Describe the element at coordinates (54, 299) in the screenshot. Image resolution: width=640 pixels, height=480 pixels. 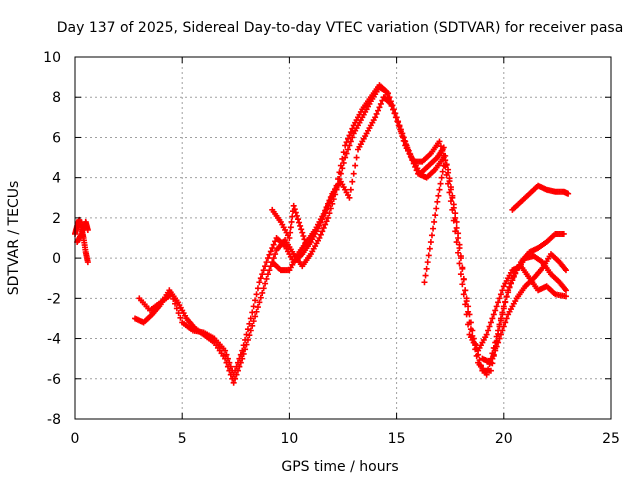
I see `y-tick-label: -2` at that location.